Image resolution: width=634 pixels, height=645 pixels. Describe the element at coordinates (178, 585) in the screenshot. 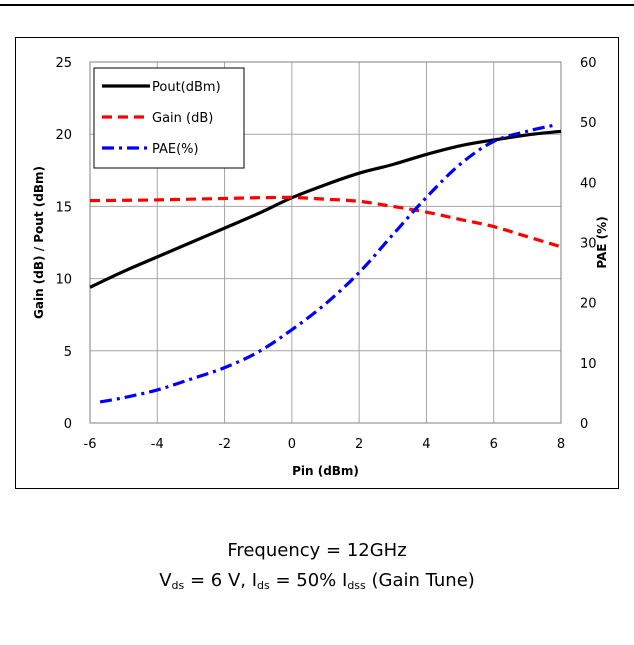

I see `caption-v-sub: ds` at that location.